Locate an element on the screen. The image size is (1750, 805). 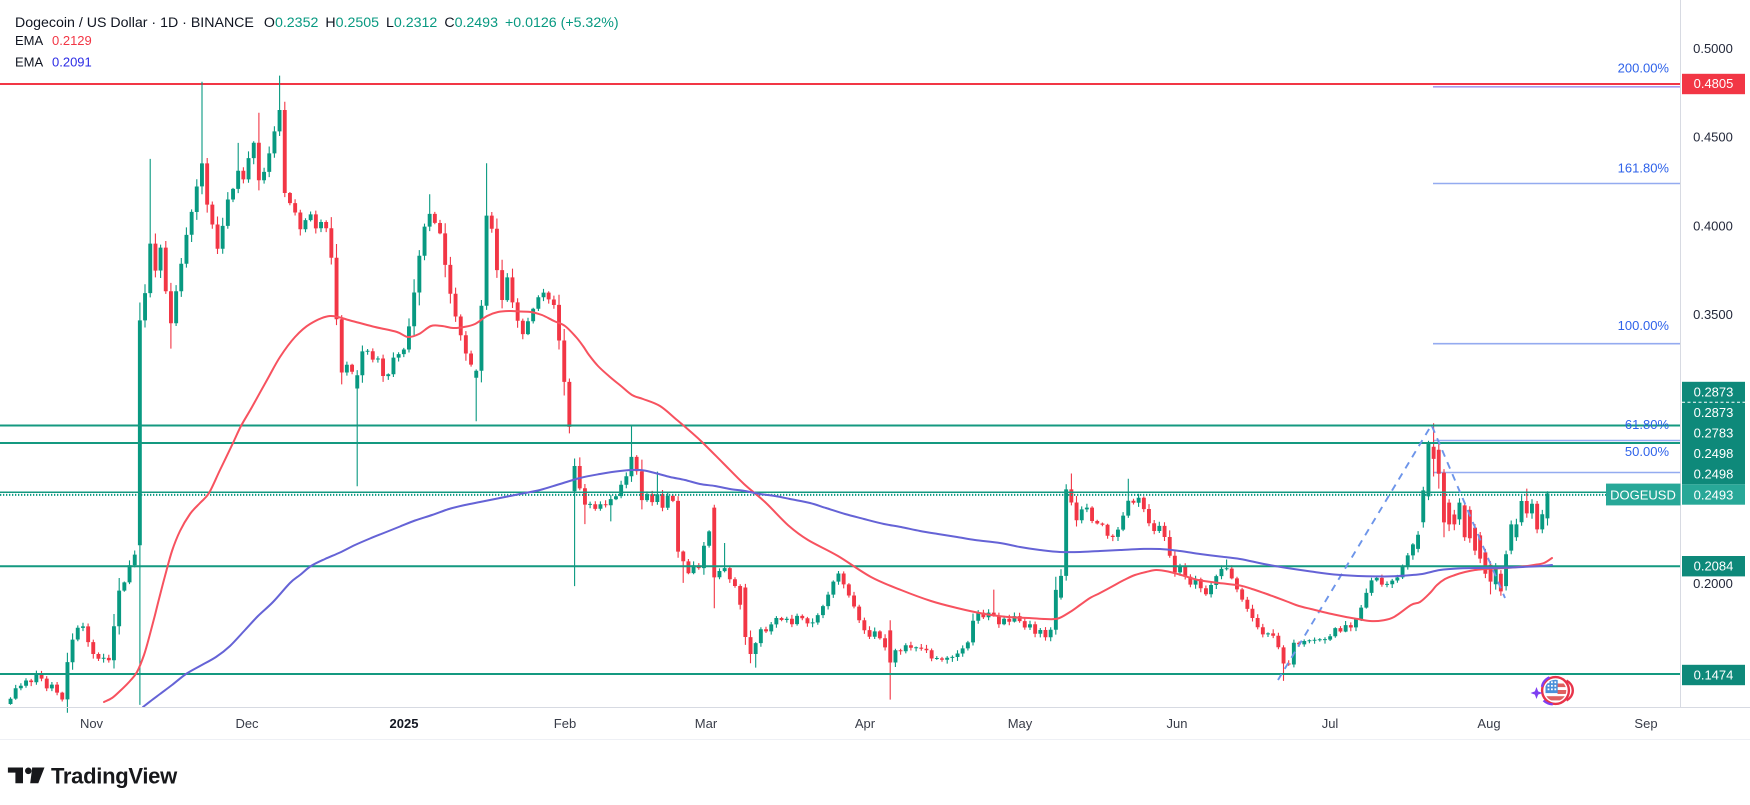
svg-text: Feb is located at coordinates (565, 723).